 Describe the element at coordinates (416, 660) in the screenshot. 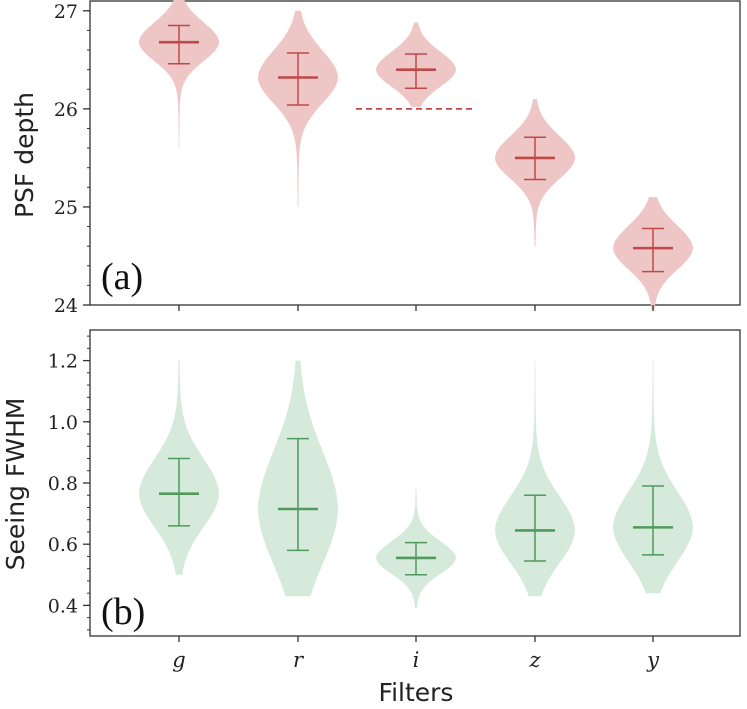

I see `x-tick-label: i` at that location.